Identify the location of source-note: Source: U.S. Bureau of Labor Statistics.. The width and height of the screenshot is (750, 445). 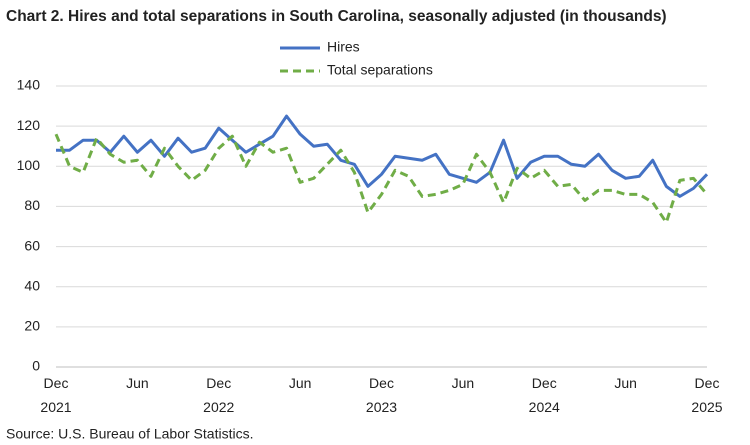
(129, 434).